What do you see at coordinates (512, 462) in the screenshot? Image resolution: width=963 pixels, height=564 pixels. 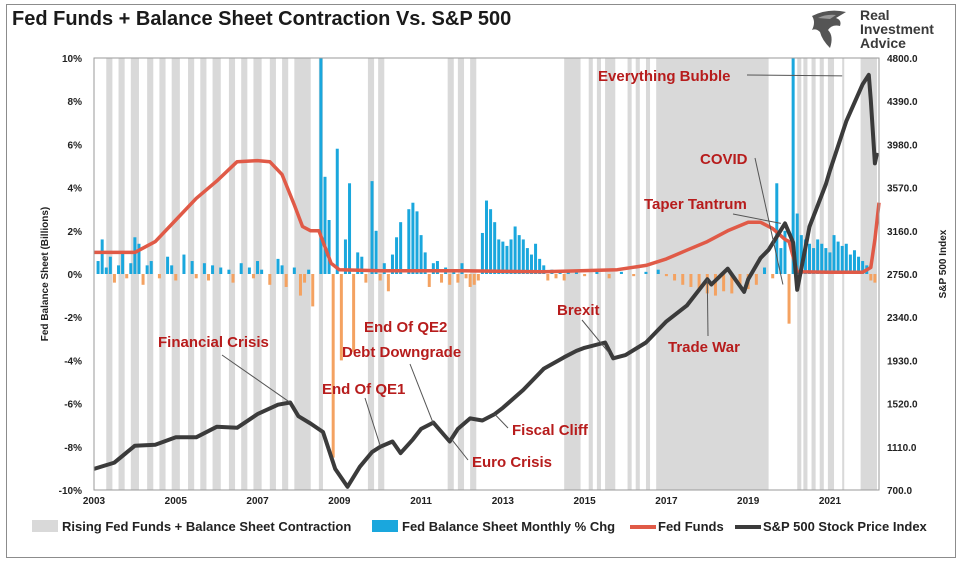 I see `annotation-label: Euro Crisis` at bounding box center [512, 462].